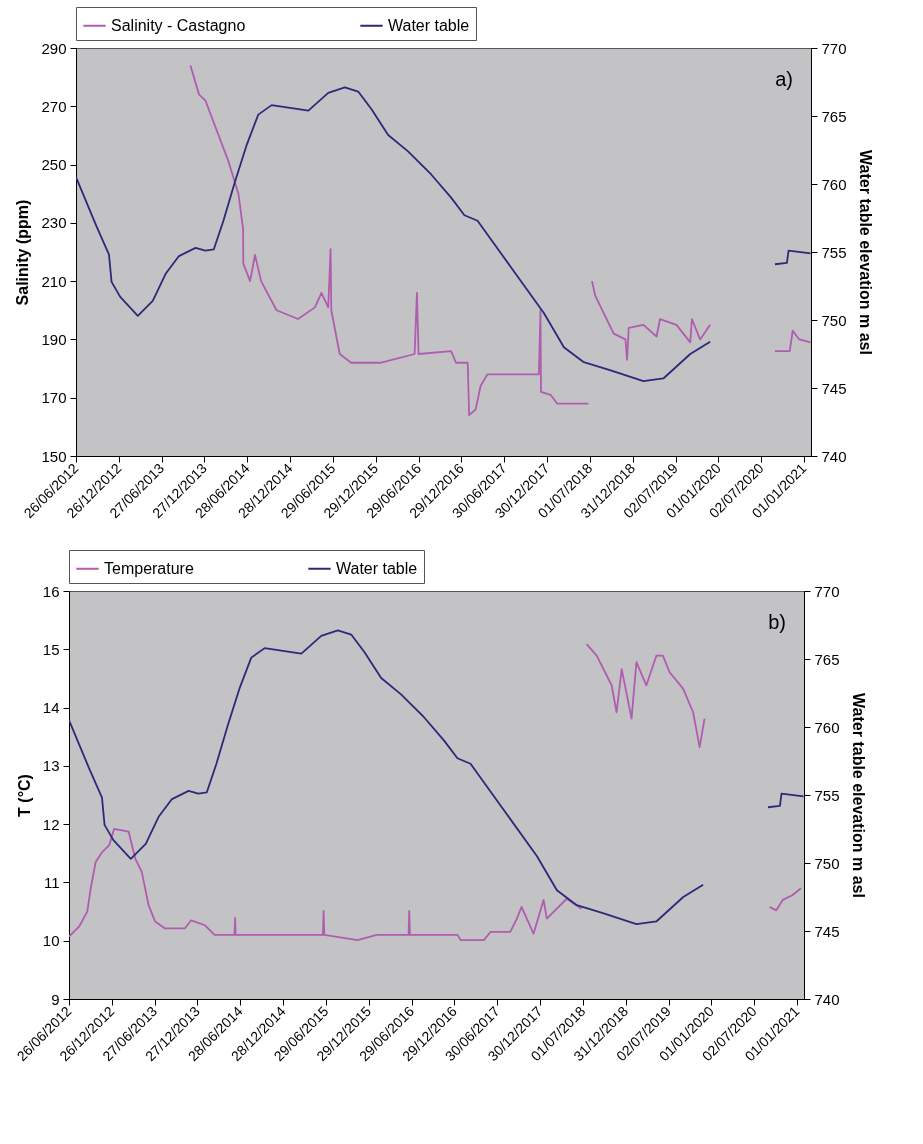  Describe the element at coordinates (54, 456) in the screenshot. I see `y-tick-label: 150` at that location.